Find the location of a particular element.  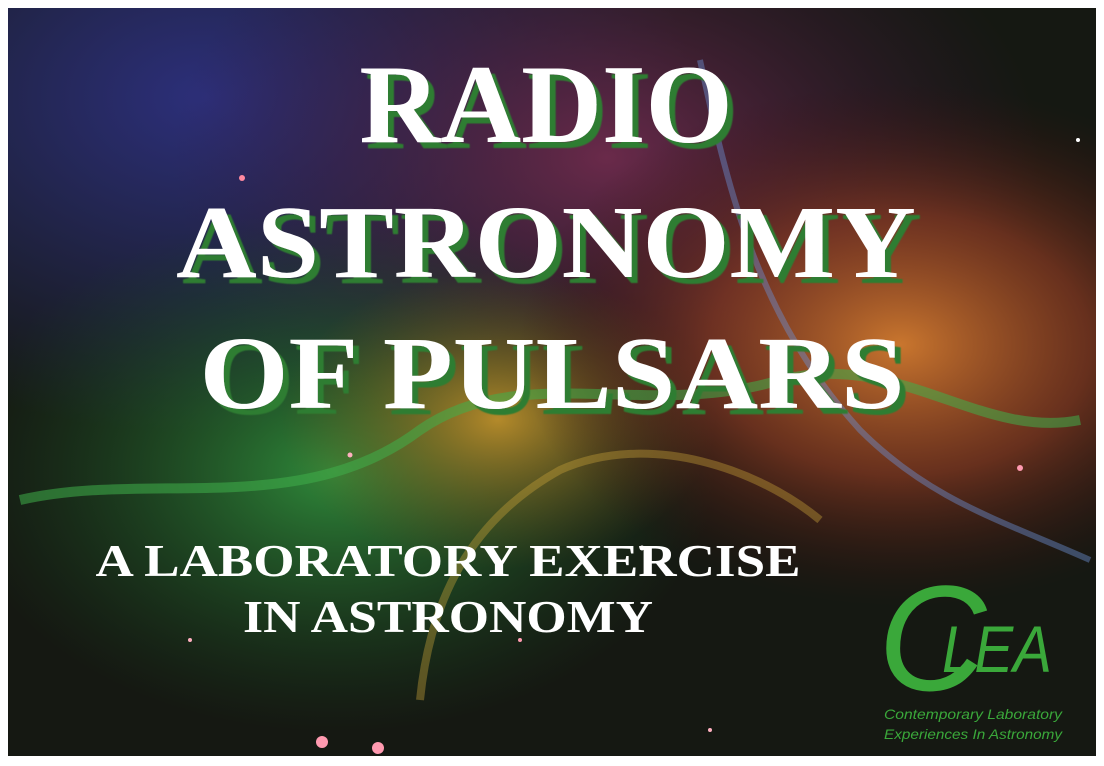

title-line: ASTRONOMY is located at coordinates (546, 242).